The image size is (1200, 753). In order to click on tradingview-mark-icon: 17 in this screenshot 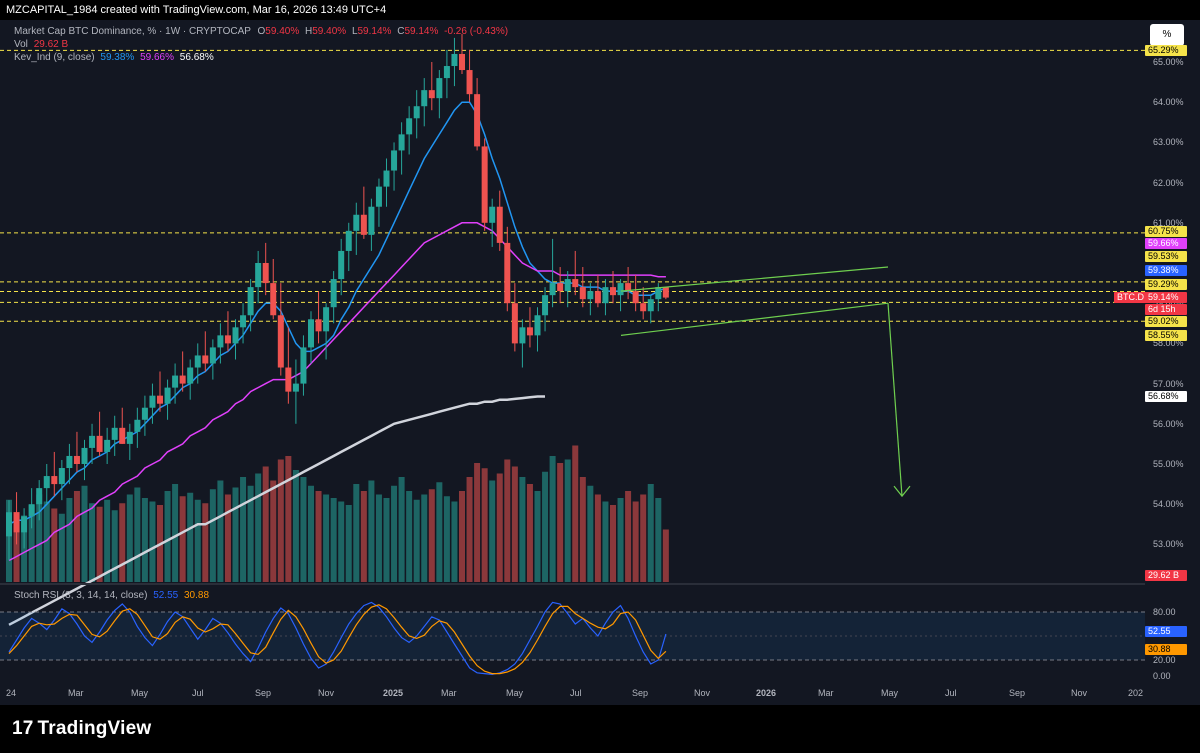, I will do `click(23, 728)`.